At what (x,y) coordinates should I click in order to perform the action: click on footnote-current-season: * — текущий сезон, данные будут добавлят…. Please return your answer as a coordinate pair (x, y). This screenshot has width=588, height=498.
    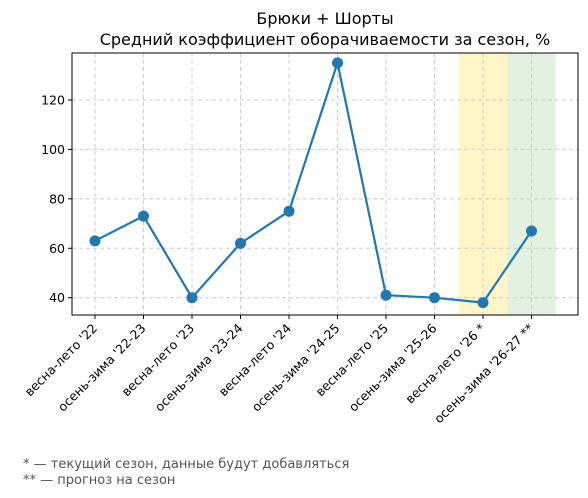
    Looking at the image, I should click on (186, 464).